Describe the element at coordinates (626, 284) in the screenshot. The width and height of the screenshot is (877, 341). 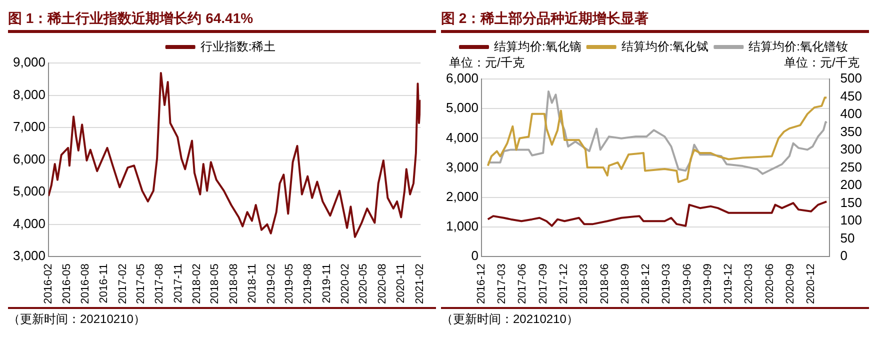
I see `x-tick-label: 2018-09` at that location.